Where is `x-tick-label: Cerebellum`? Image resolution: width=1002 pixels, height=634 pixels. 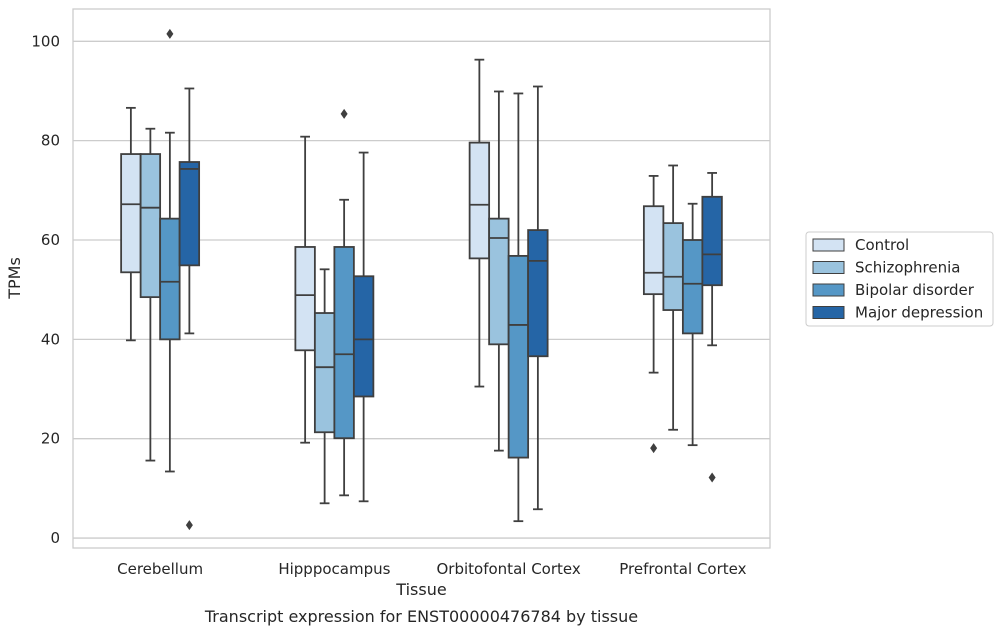 x-tick-label: Cerebellum is located at coordinates (160, 569).